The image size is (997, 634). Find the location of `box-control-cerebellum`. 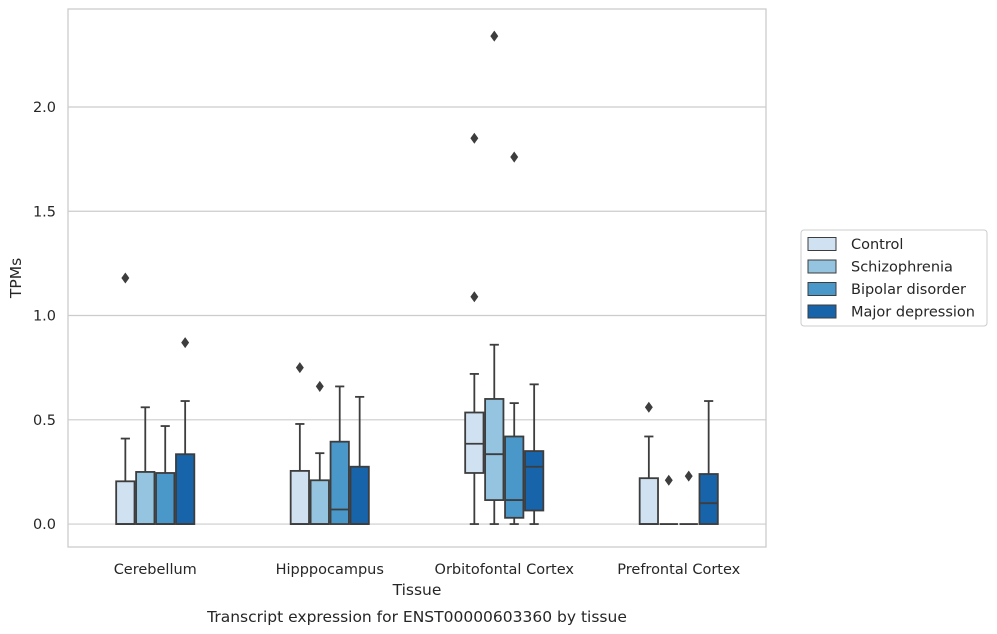

box-control-cerebellum is located at coordinates (125, 398).